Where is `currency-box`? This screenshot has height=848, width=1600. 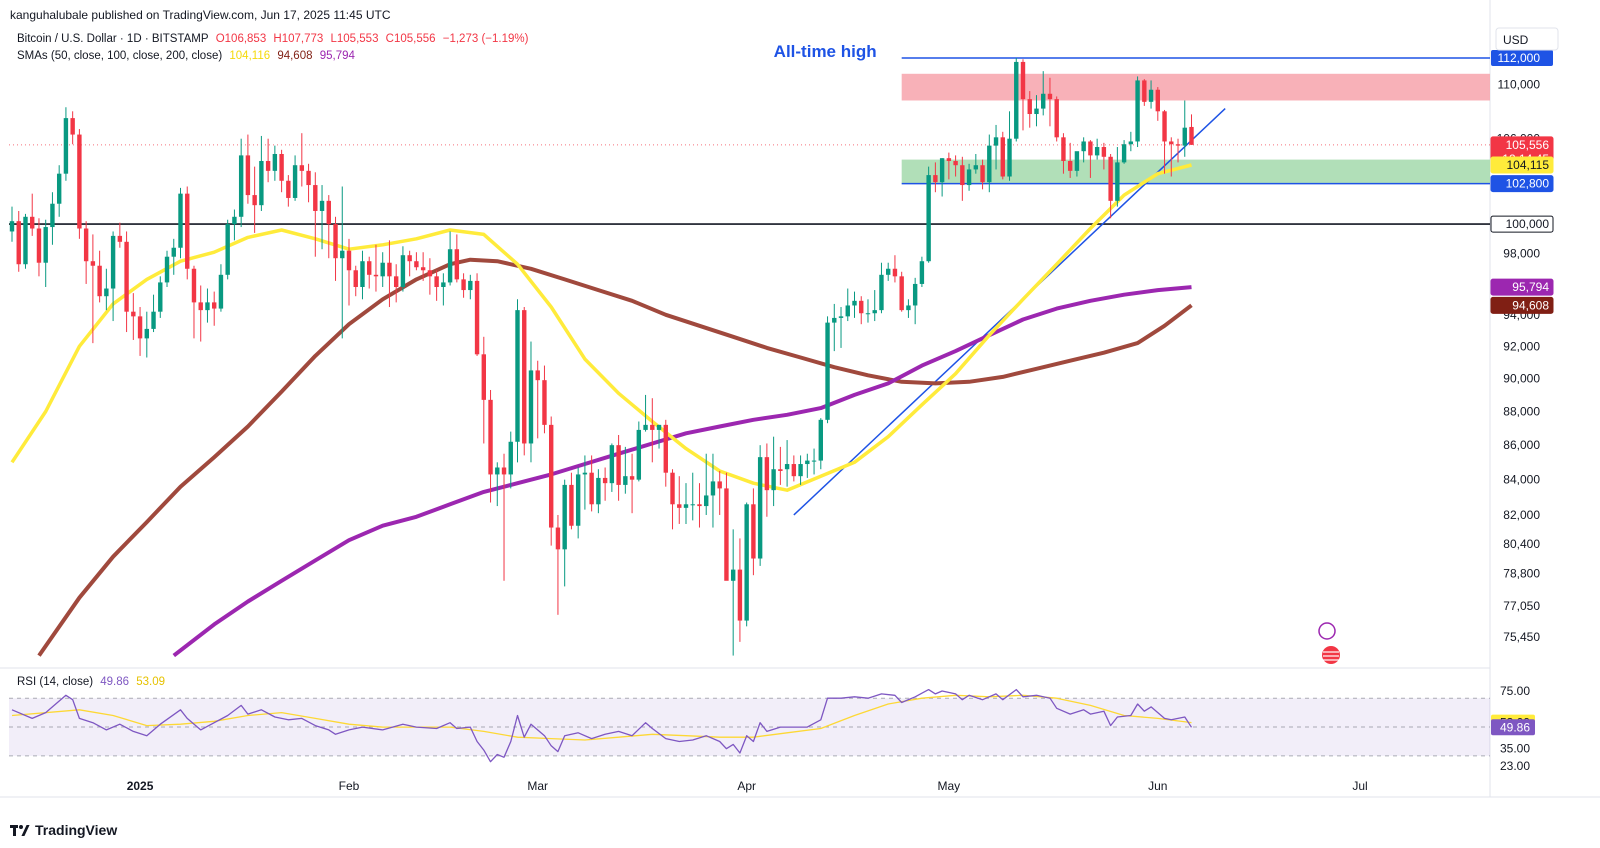 currency-box is located at coordinates (1527, 39).